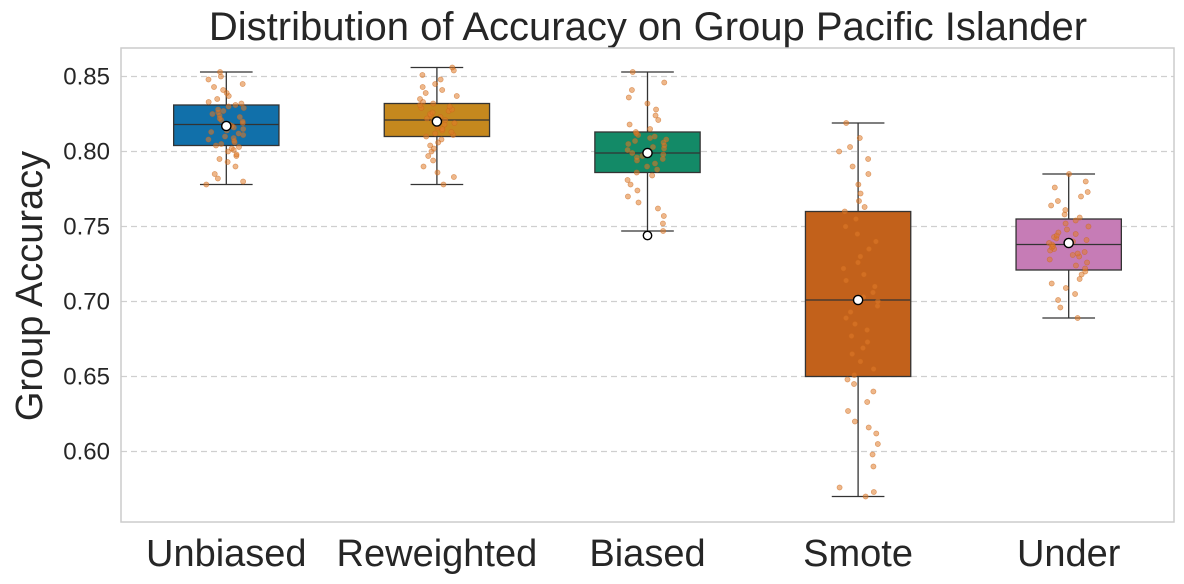 The image size is (1184, 584). I want to click on y-axis-label: Group Accuracy, so click(30, 286).